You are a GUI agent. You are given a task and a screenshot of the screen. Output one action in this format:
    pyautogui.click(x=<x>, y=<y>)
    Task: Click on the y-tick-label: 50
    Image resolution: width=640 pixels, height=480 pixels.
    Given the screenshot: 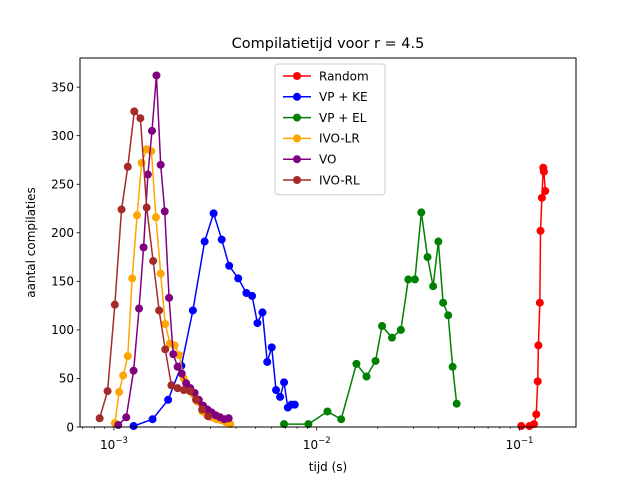 What is the action you would take?
    pyautogui.click(x=66, y=379)
    